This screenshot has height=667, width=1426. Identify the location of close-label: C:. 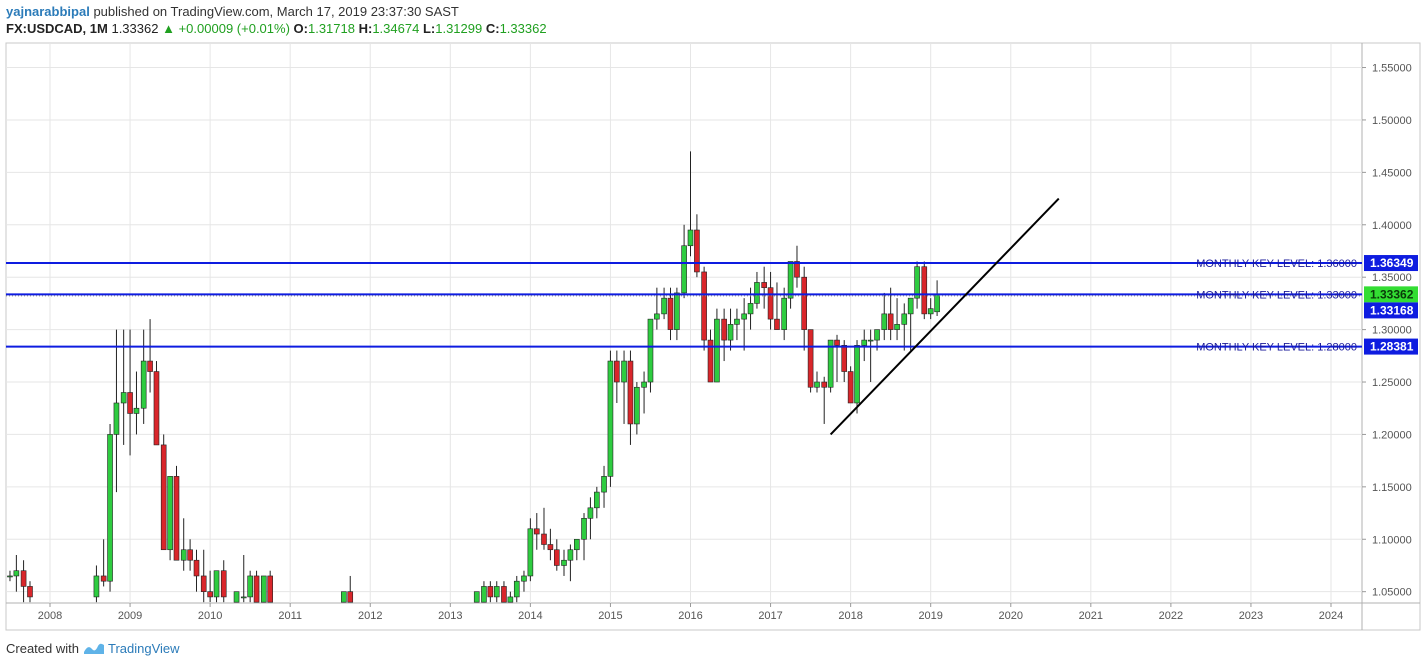
(492, 28).